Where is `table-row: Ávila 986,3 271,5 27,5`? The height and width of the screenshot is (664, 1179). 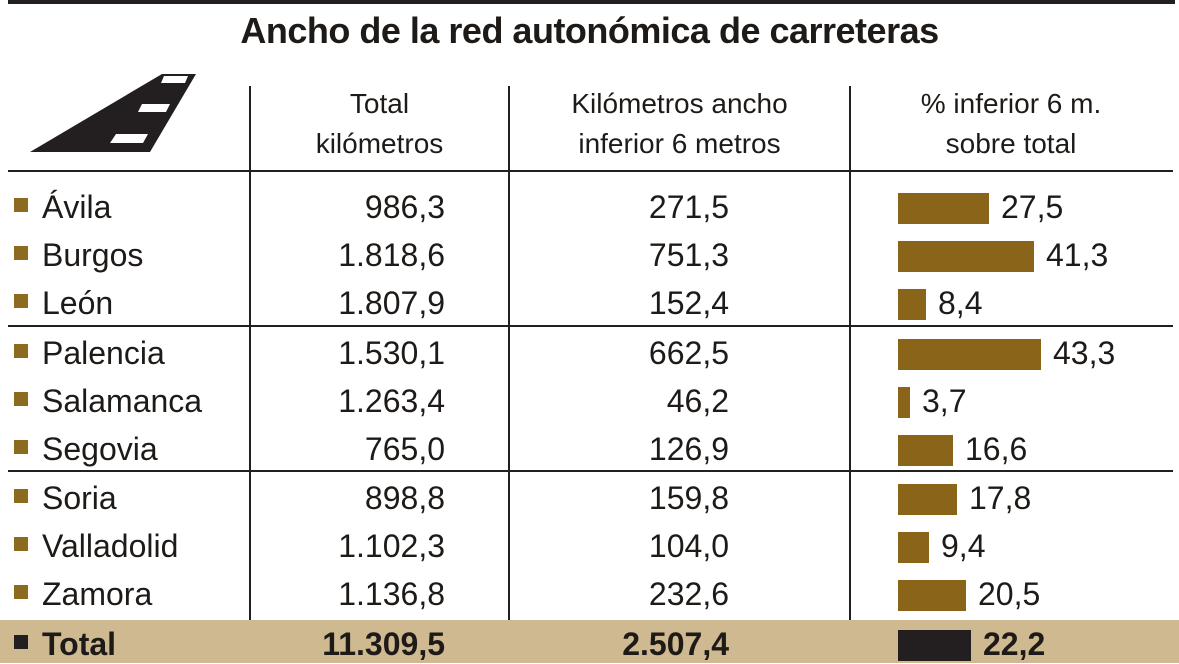 table-row: Ávila 986,3 271,5 27,5 is located at coordinates (589, 207).